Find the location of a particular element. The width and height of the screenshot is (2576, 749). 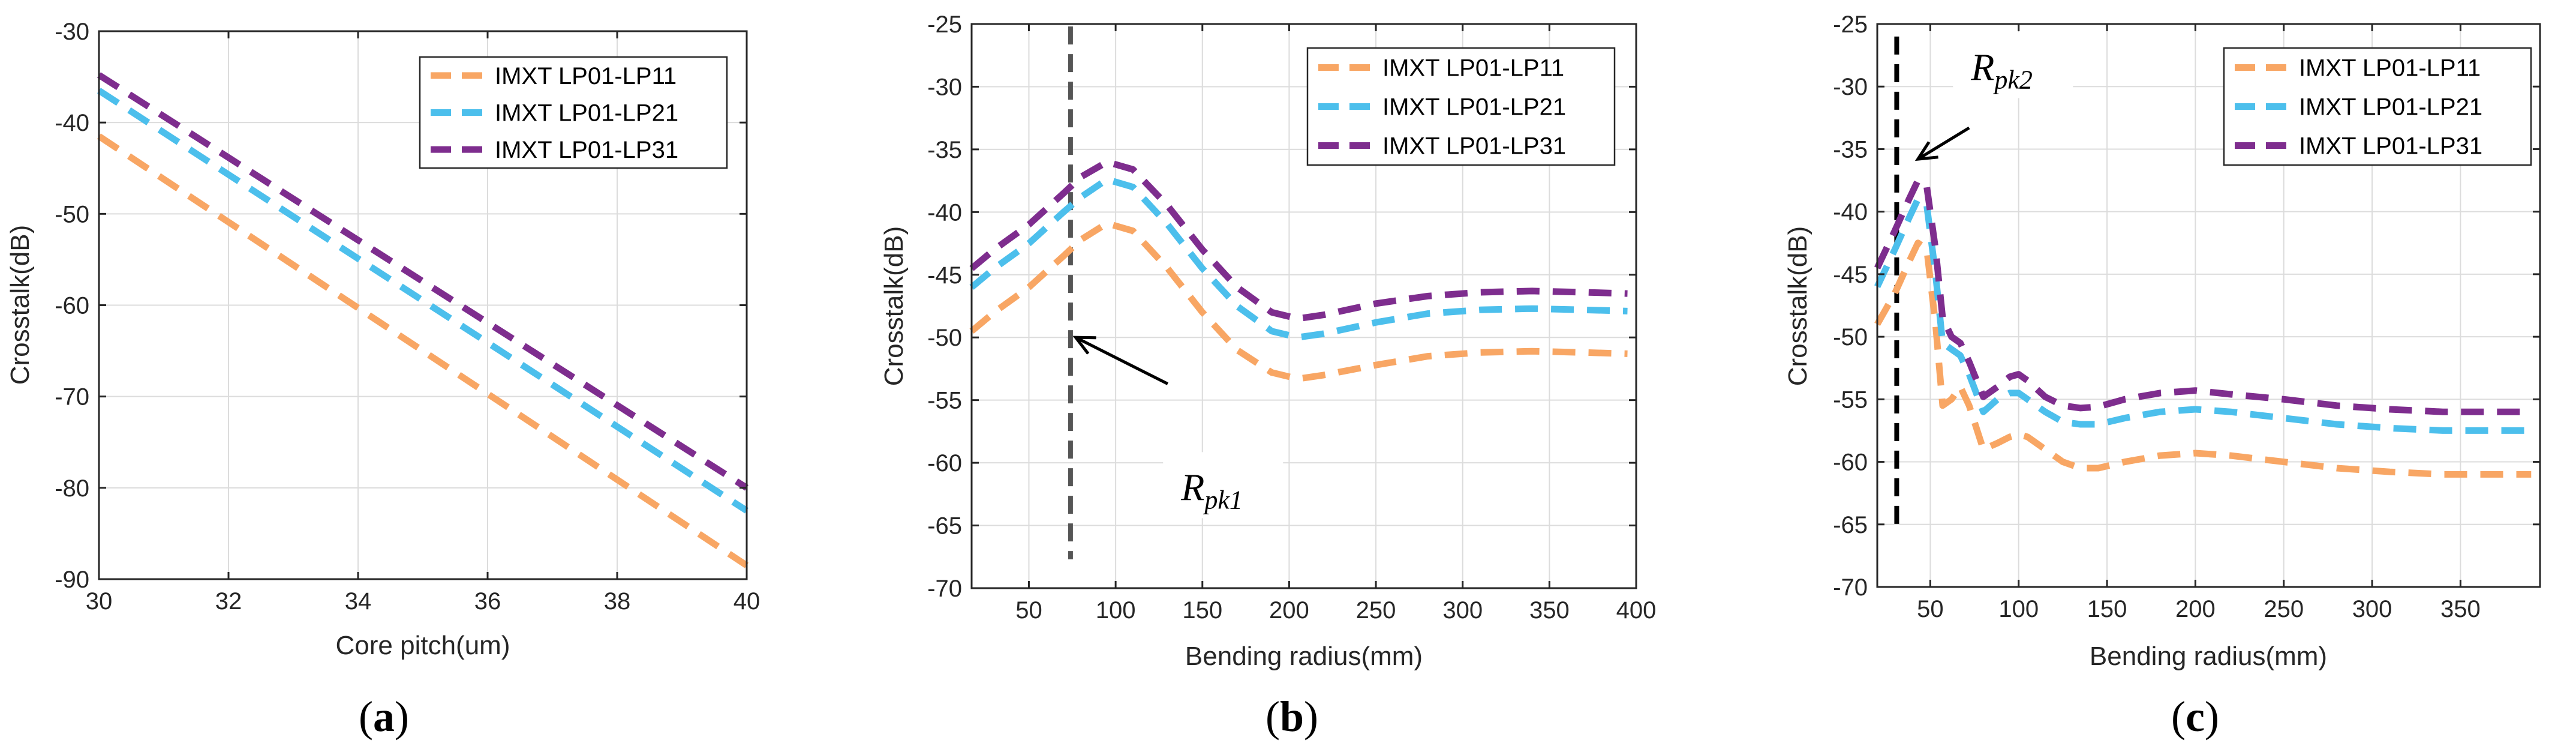

x-tick-label: 30 is located at coordinates (99, 601).